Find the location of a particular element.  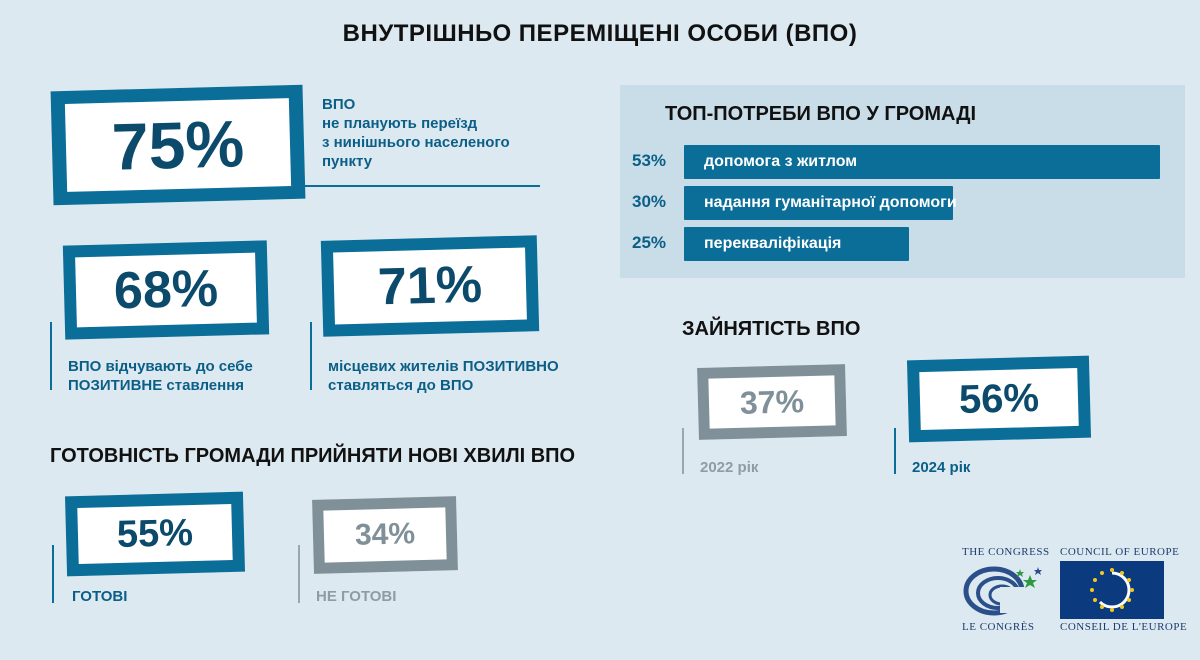

need-bar: допомога з житлом is located at coordinates (922, 162).